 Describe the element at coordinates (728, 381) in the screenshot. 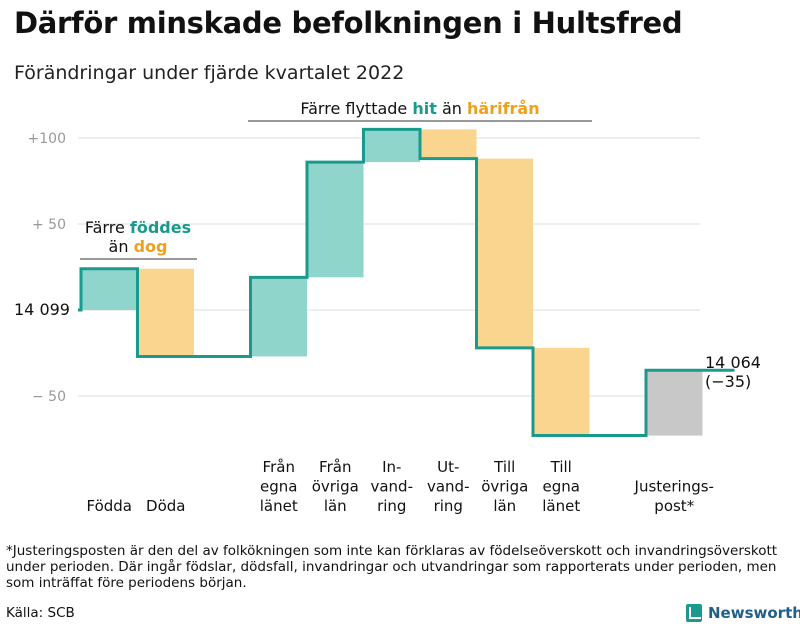

I see `end-change-label: (−35)` at that location.